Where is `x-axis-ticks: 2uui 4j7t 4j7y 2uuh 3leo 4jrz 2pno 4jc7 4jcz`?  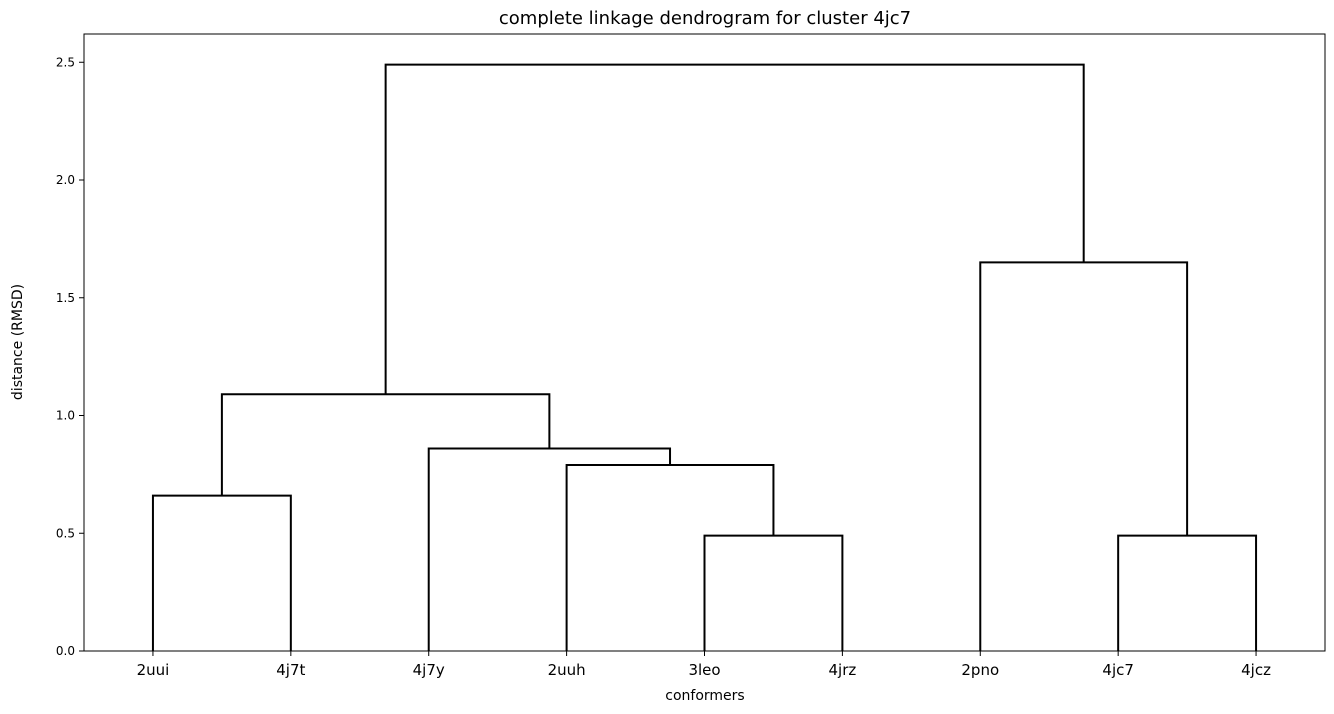
x-axis-ticks: 2uui 4j7t 4j7y 2uuh 3leo 4jrz 2pno 4jc7 4jcz is located at coordinates (704, 665).